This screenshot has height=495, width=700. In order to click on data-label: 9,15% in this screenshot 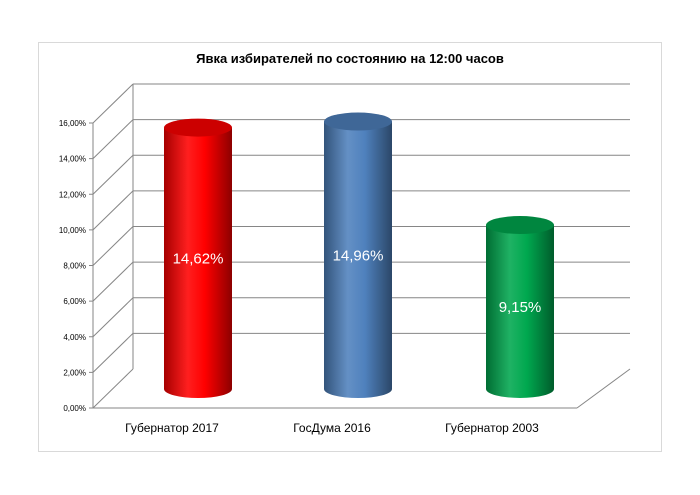, I will do `click(520, 307)`.